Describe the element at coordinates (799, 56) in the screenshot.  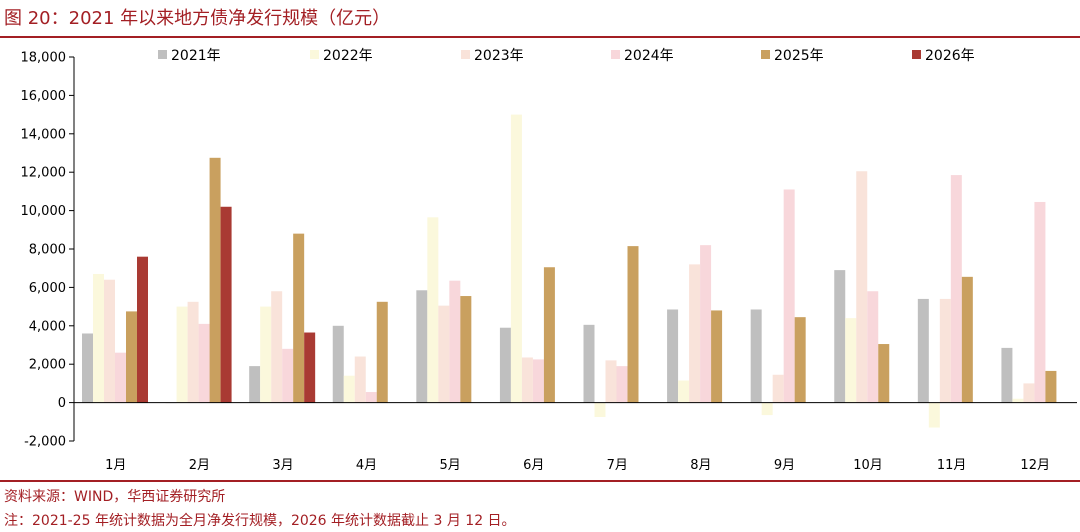
I see `legend-label: 2025年` at that location.